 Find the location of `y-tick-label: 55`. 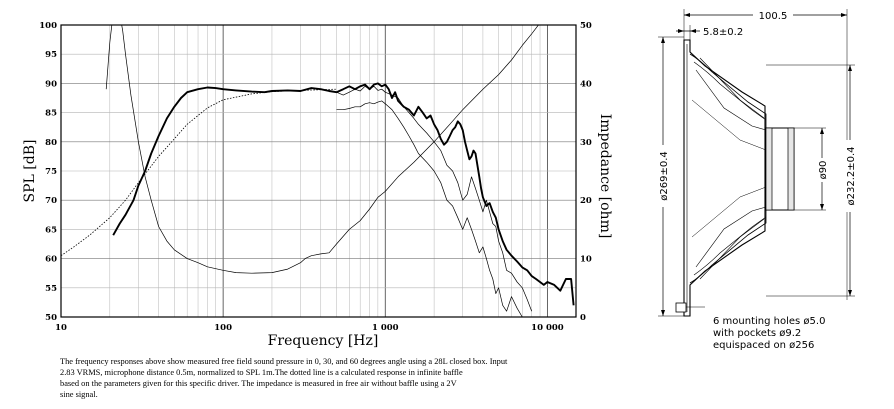

y-tick-label: 55 is located at coordinates (51, 289).